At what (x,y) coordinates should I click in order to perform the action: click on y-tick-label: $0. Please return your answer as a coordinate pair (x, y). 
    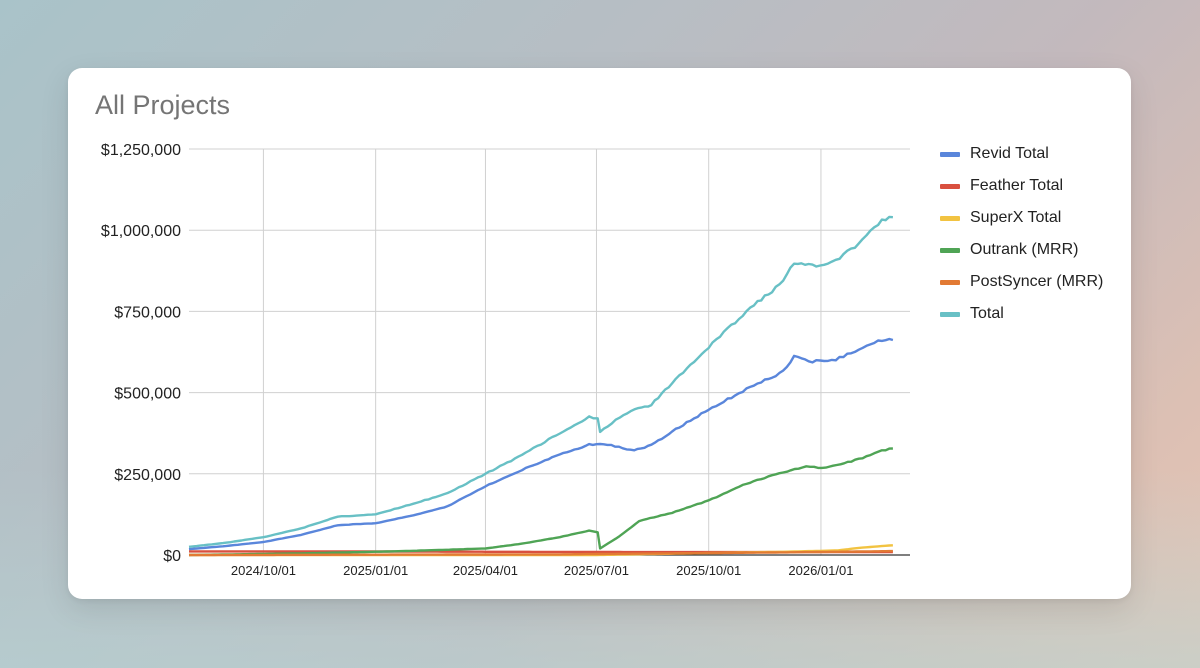
    Looking at the image, I should click on (172, 556).